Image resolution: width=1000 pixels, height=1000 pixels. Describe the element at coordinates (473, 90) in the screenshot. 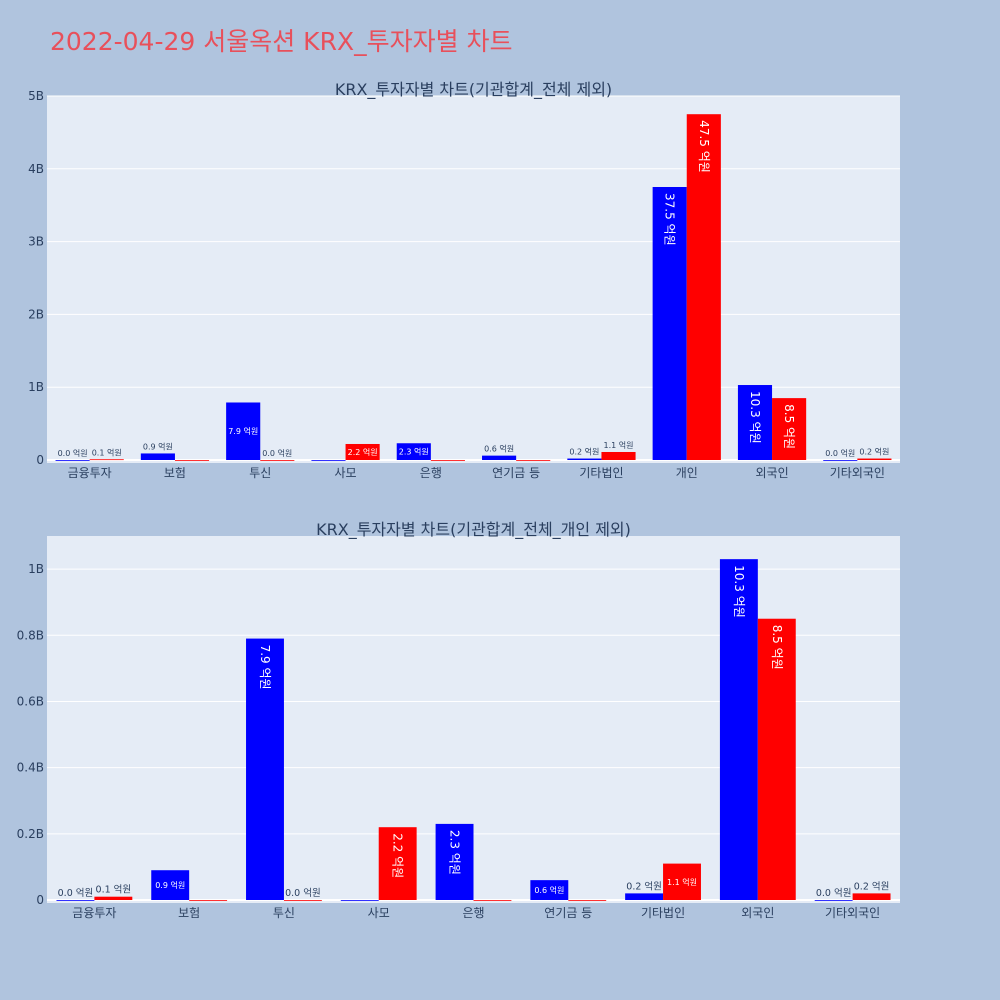

I see `chart-title: KRX_투자자별 차트(기관합계_전체 제외)` at that location.